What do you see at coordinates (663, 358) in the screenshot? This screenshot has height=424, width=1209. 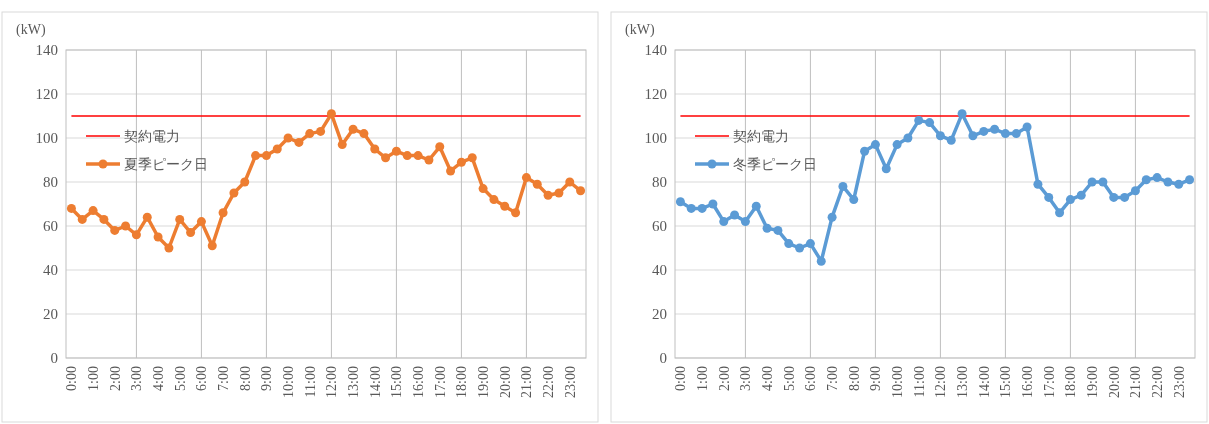 I see `y-tick-label: 0` at bounding box center [663, 358].